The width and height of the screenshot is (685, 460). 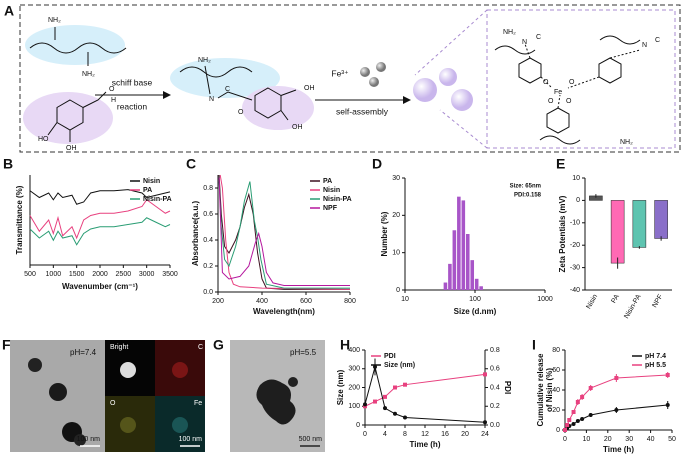 What do you see at coordinates (495, 350) in the screenshot?
I see `y2-tick-label: 0.8` at bounding box center [495, 350].